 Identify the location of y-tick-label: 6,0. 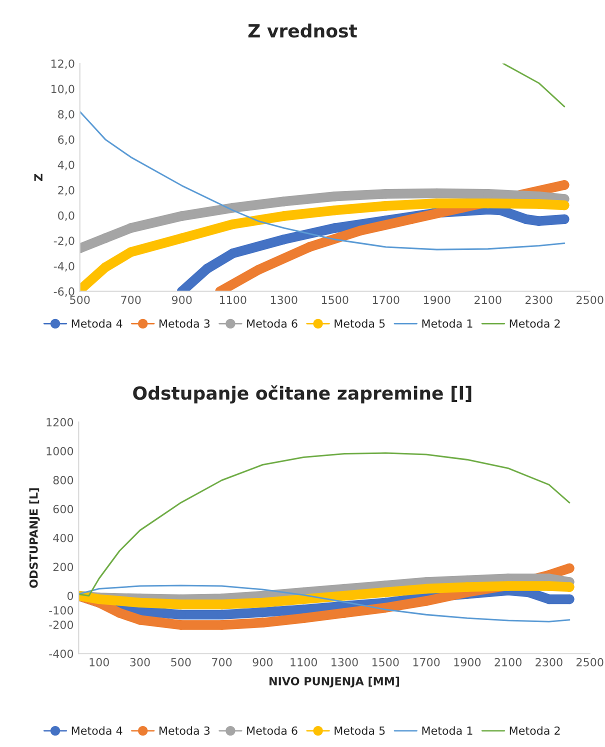
(66, 140).